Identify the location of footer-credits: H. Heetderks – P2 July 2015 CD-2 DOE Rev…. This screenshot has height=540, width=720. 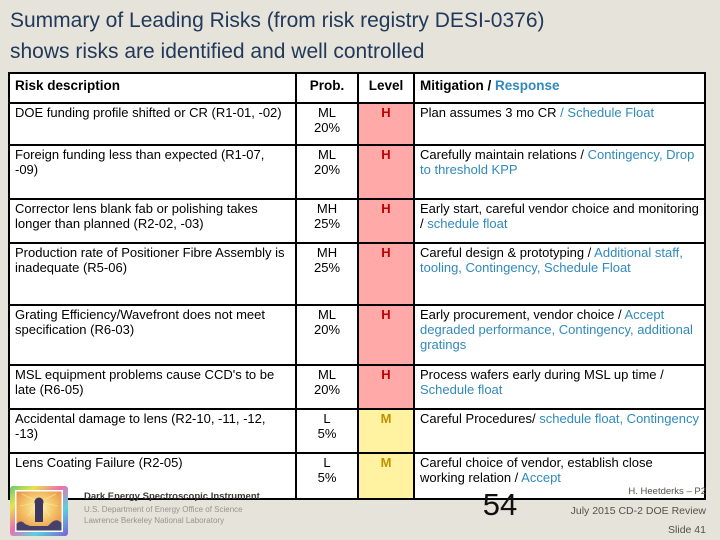
(638, 511).